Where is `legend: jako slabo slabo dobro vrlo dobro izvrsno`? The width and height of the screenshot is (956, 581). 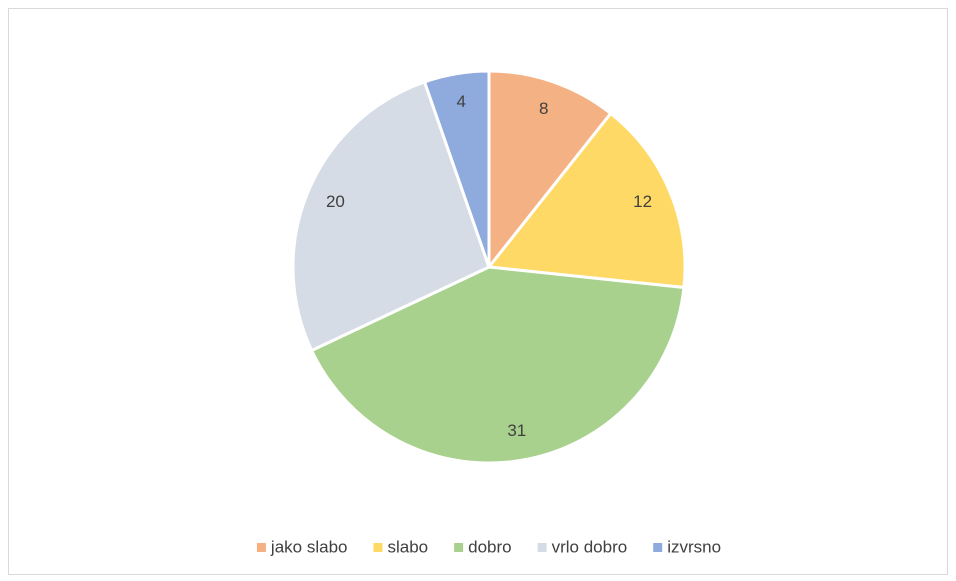 legend: jako slabo slabo dobro vrlo dobro izvrsno is located at coordinates (488, 546).